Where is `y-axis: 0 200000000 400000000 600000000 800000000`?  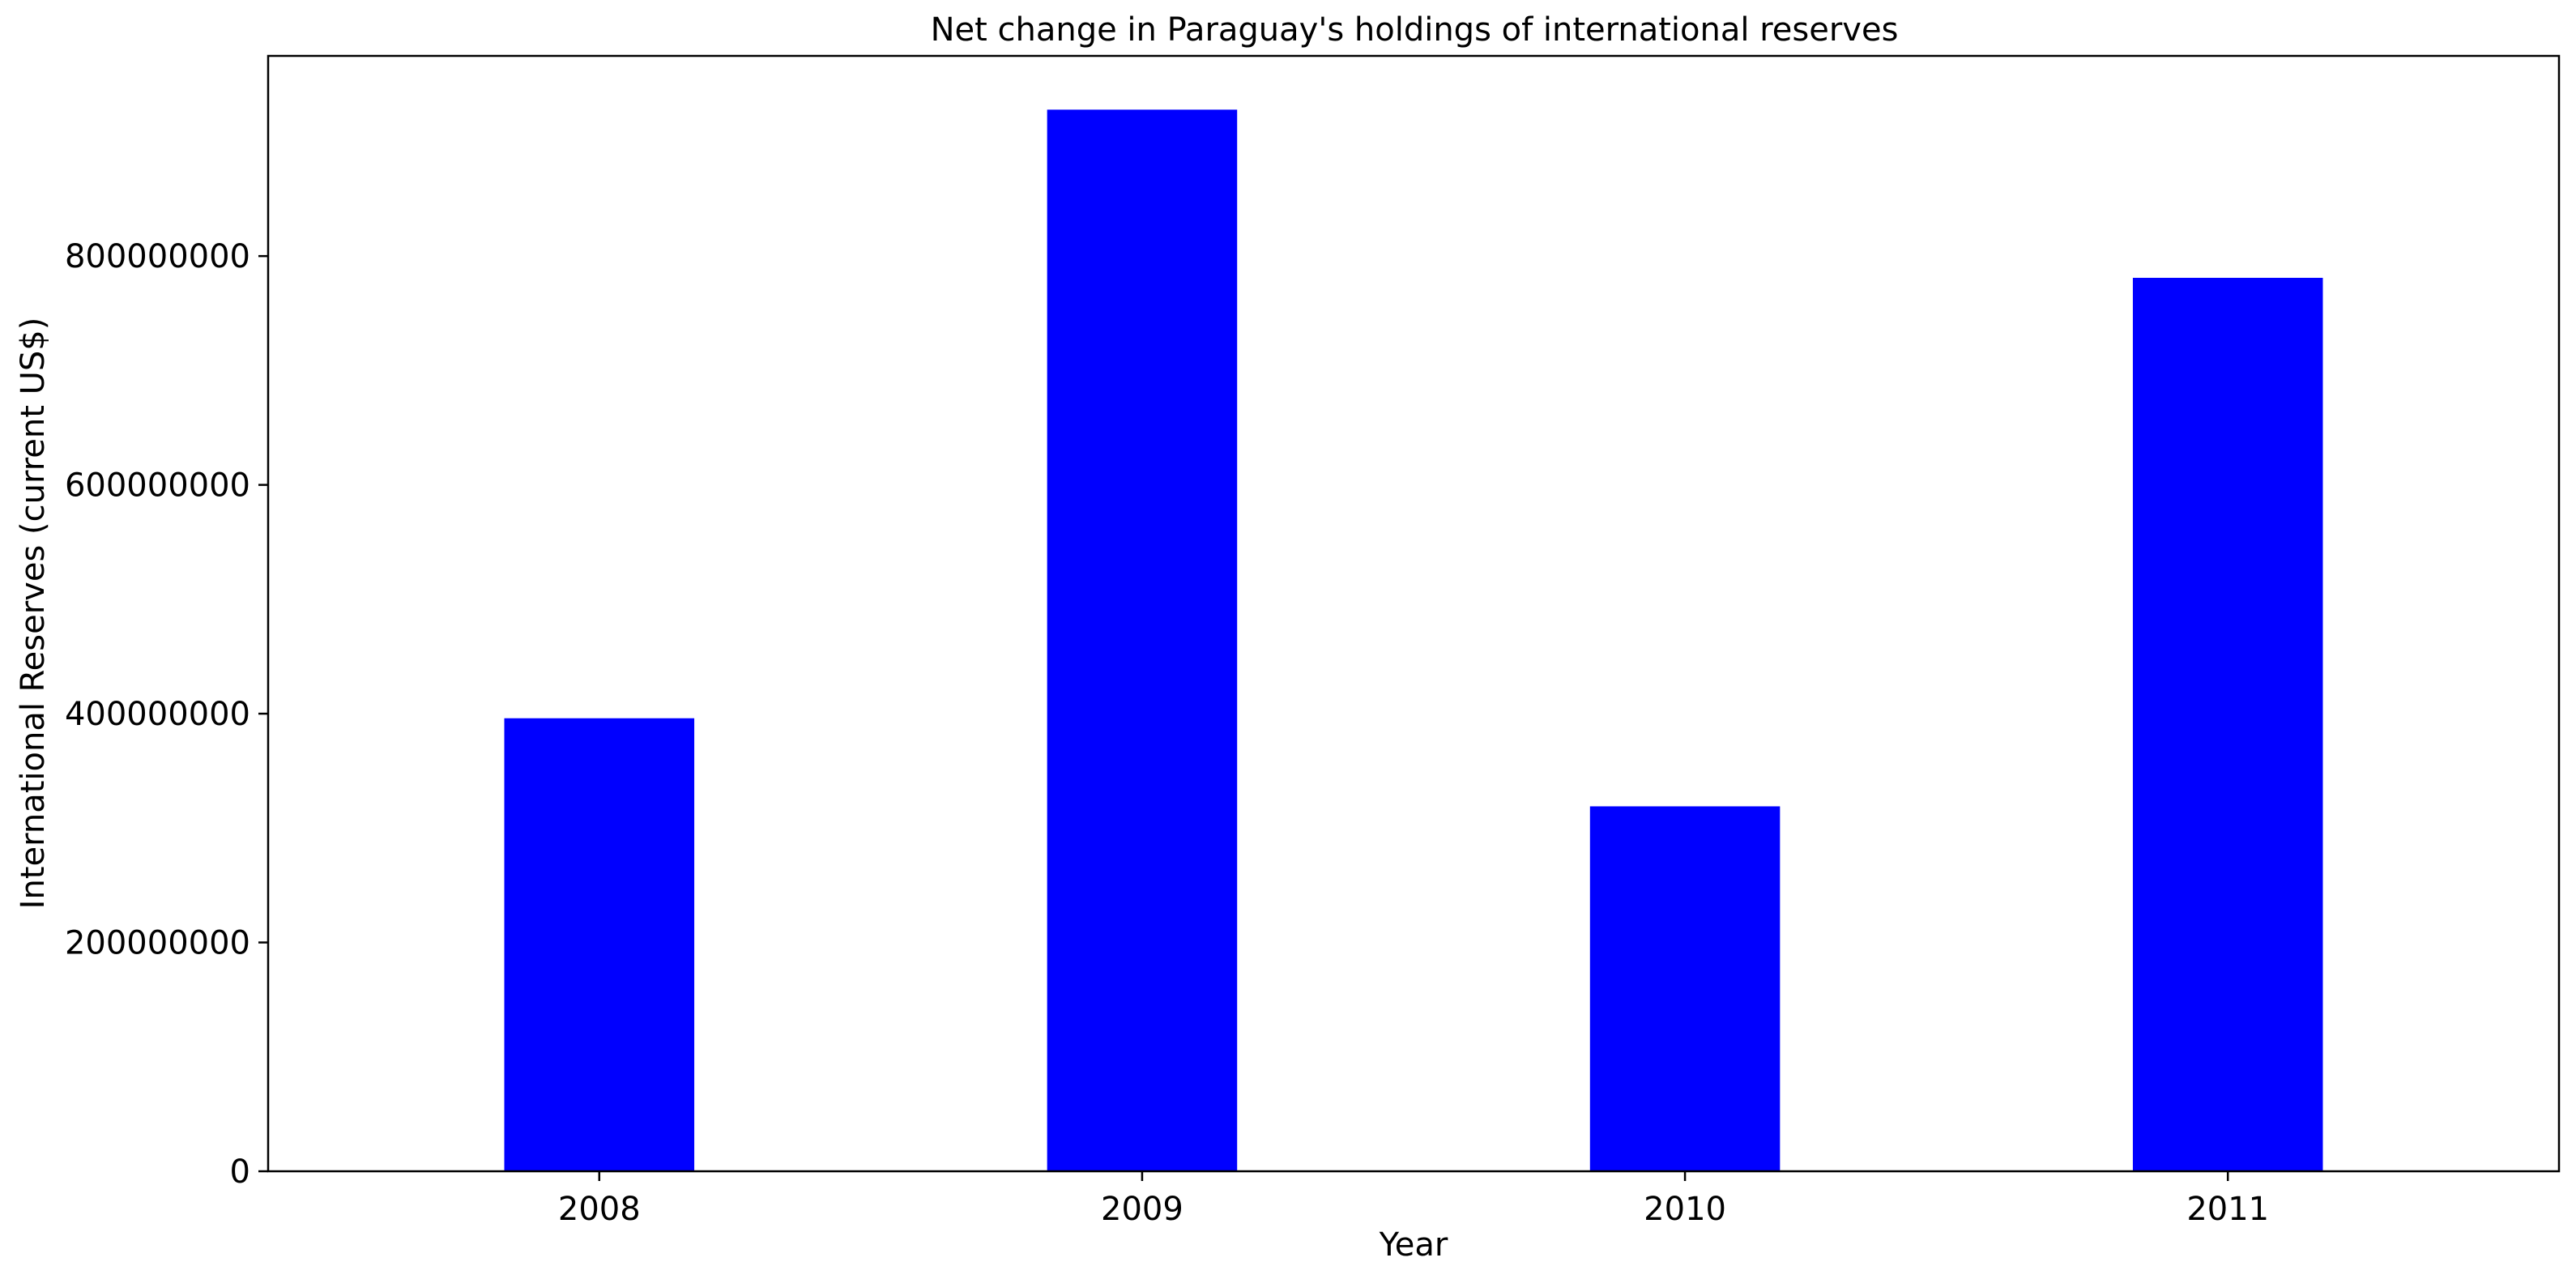 y-axis: 0 200000000 400000000 600000000 800000000 is located at coordinates (166, 714).